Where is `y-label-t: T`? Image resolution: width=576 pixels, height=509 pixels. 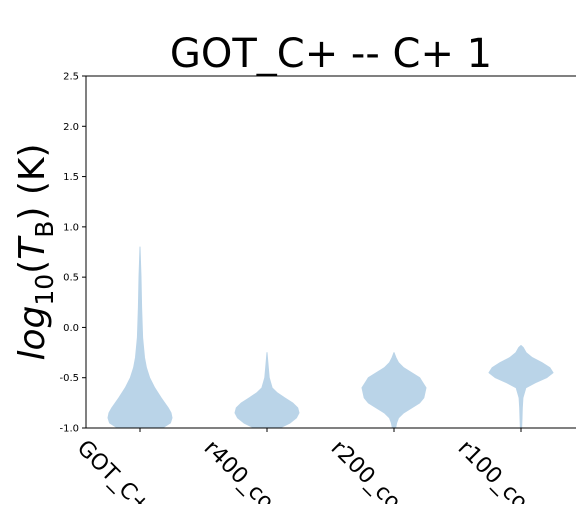 y-label-t: T is located at coordinates (32, 247).